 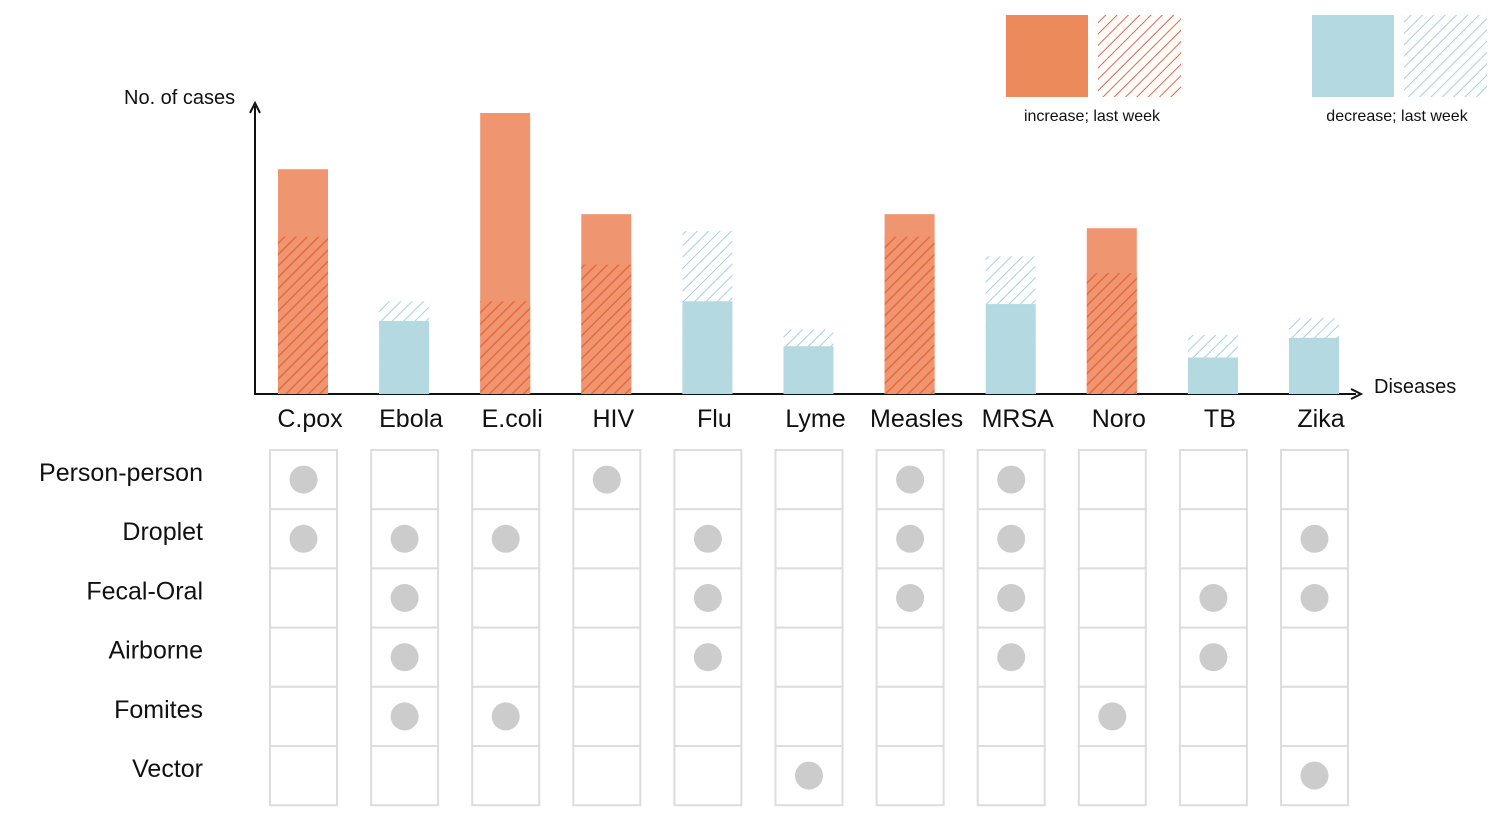 What do you see at coordinates (167, 769) in the screenshot?
I see `route-label-vector: Vector` at bounding box center [167, 769].